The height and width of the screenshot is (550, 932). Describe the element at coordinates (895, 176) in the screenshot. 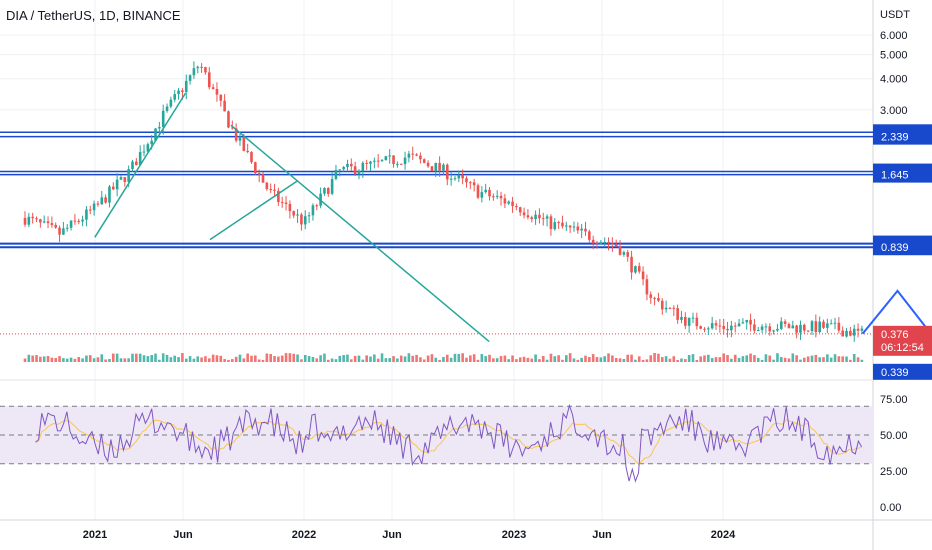

I see `level-label: 1.645` at that location.